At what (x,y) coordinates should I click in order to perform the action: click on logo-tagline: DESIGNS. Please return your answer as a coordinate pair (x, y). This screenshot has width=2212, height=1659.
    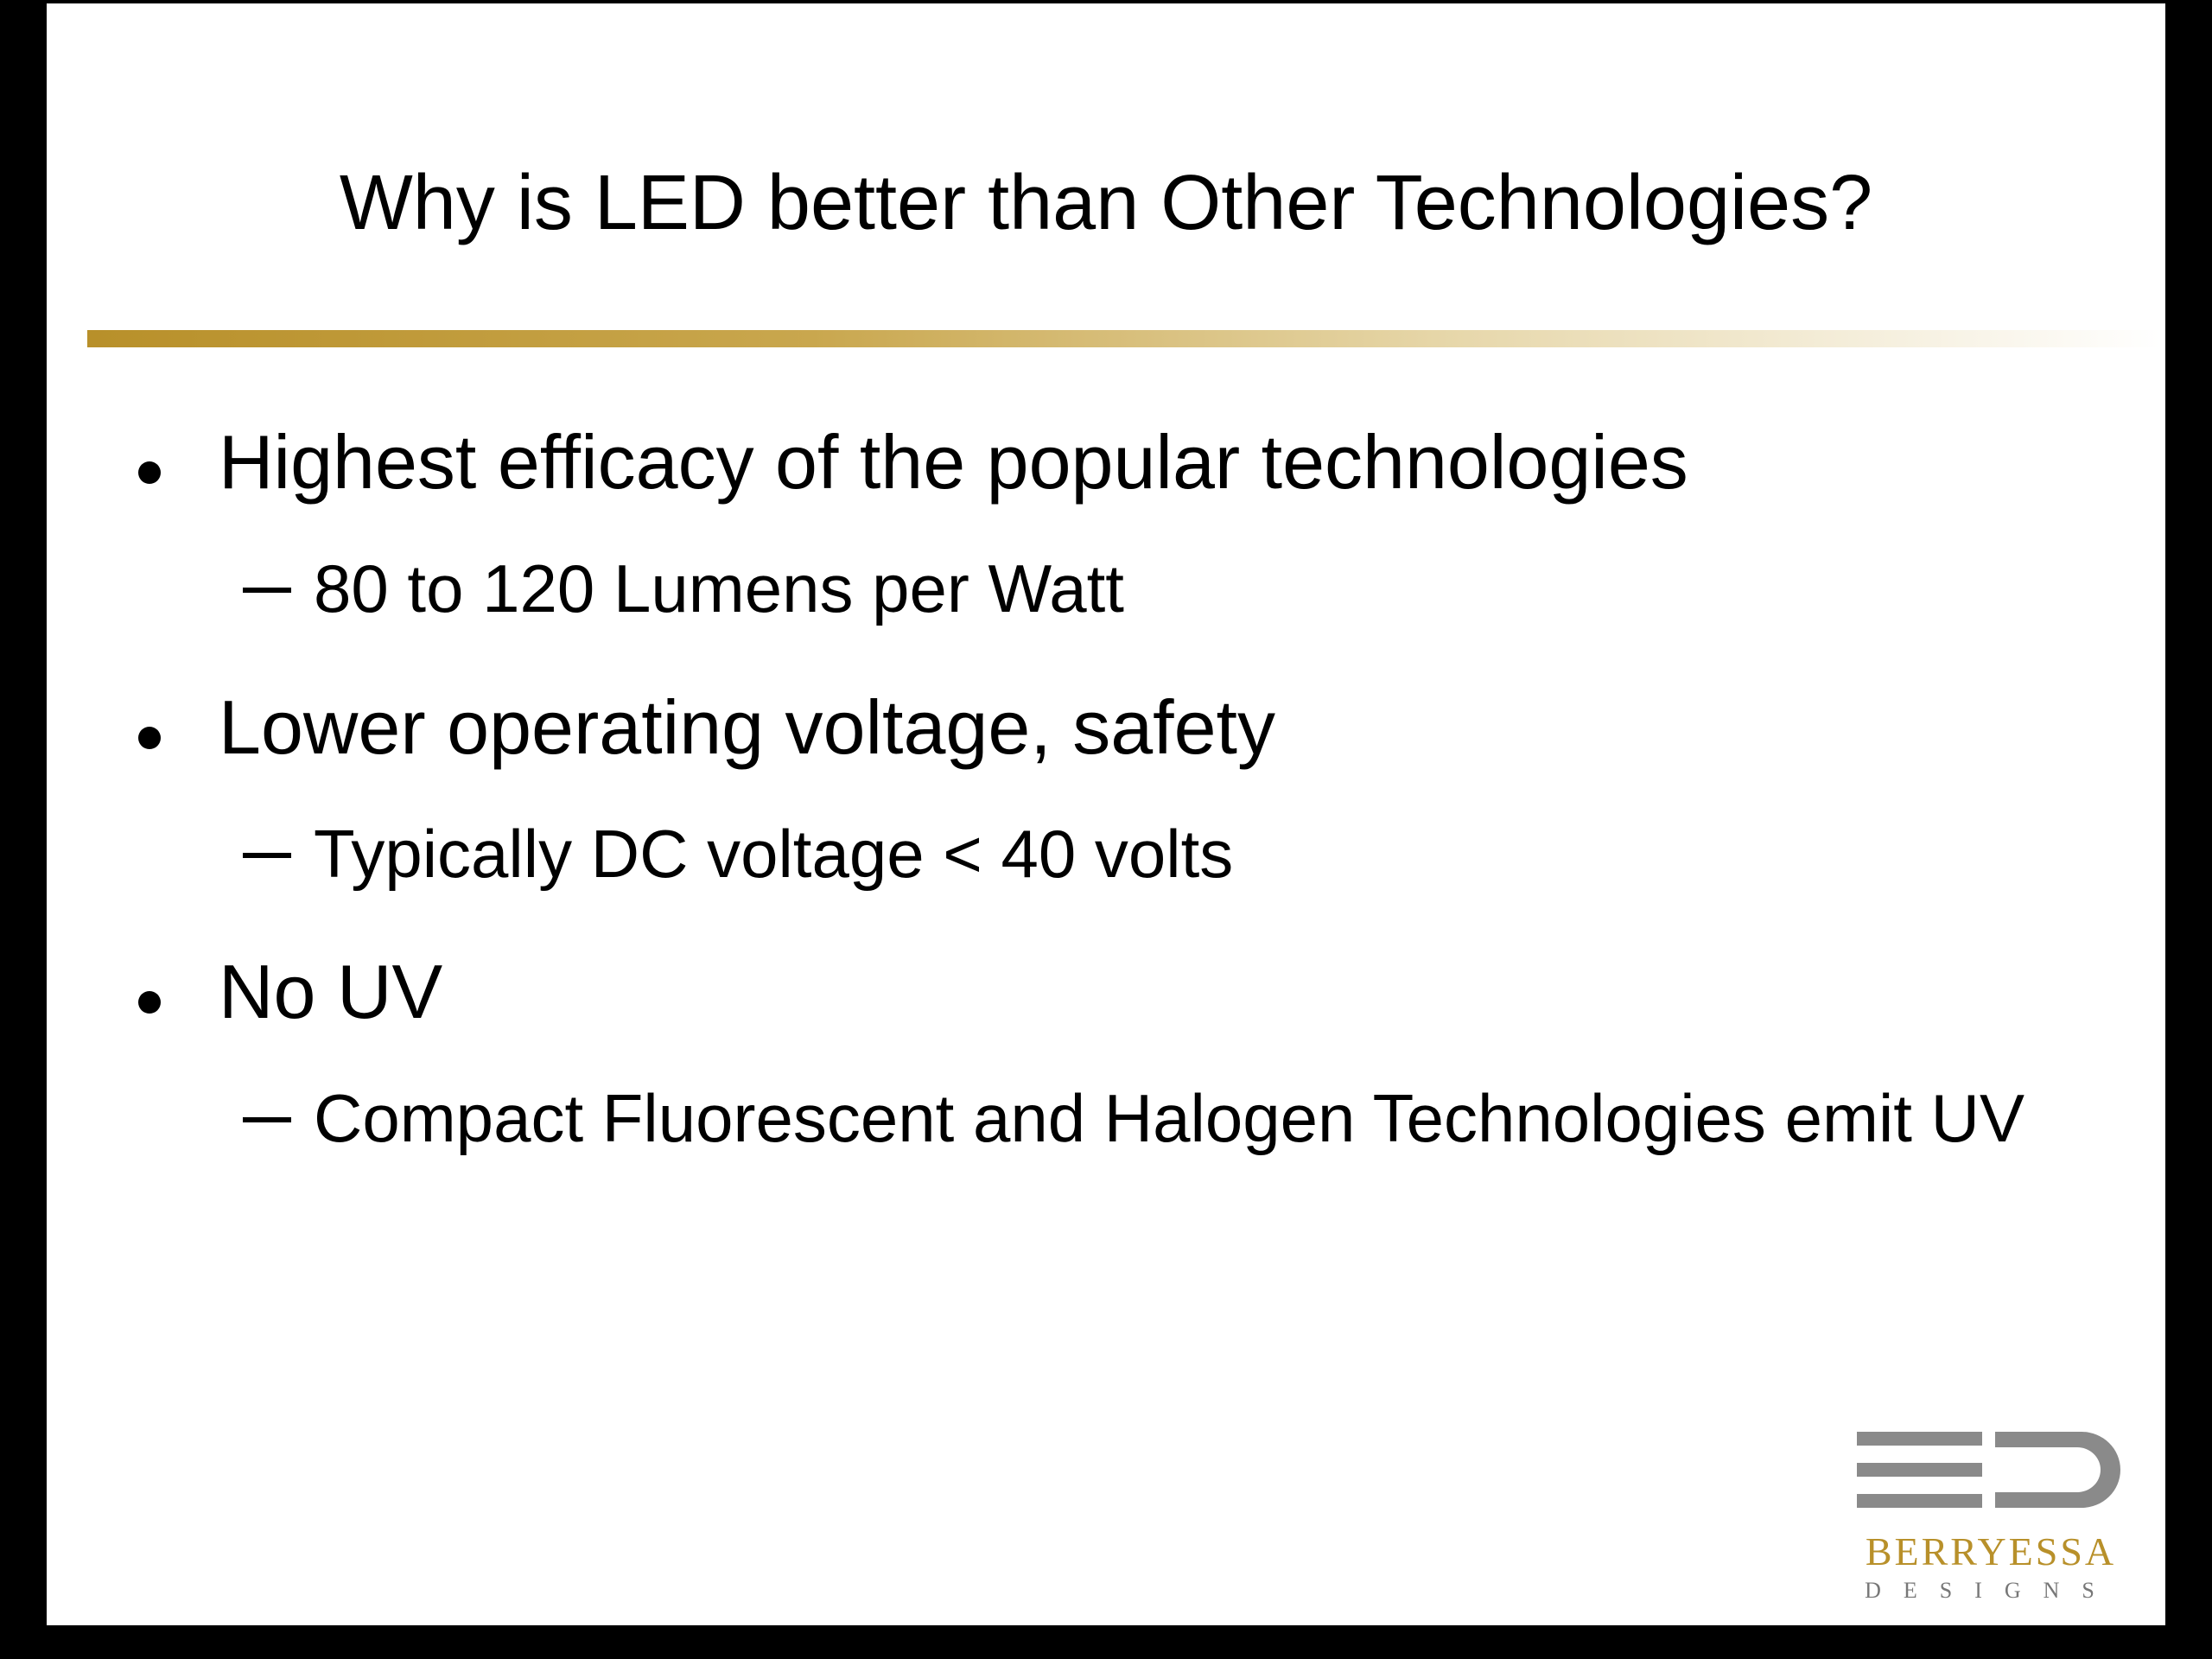
    Looking at the image, I should click on (1991, 1590).